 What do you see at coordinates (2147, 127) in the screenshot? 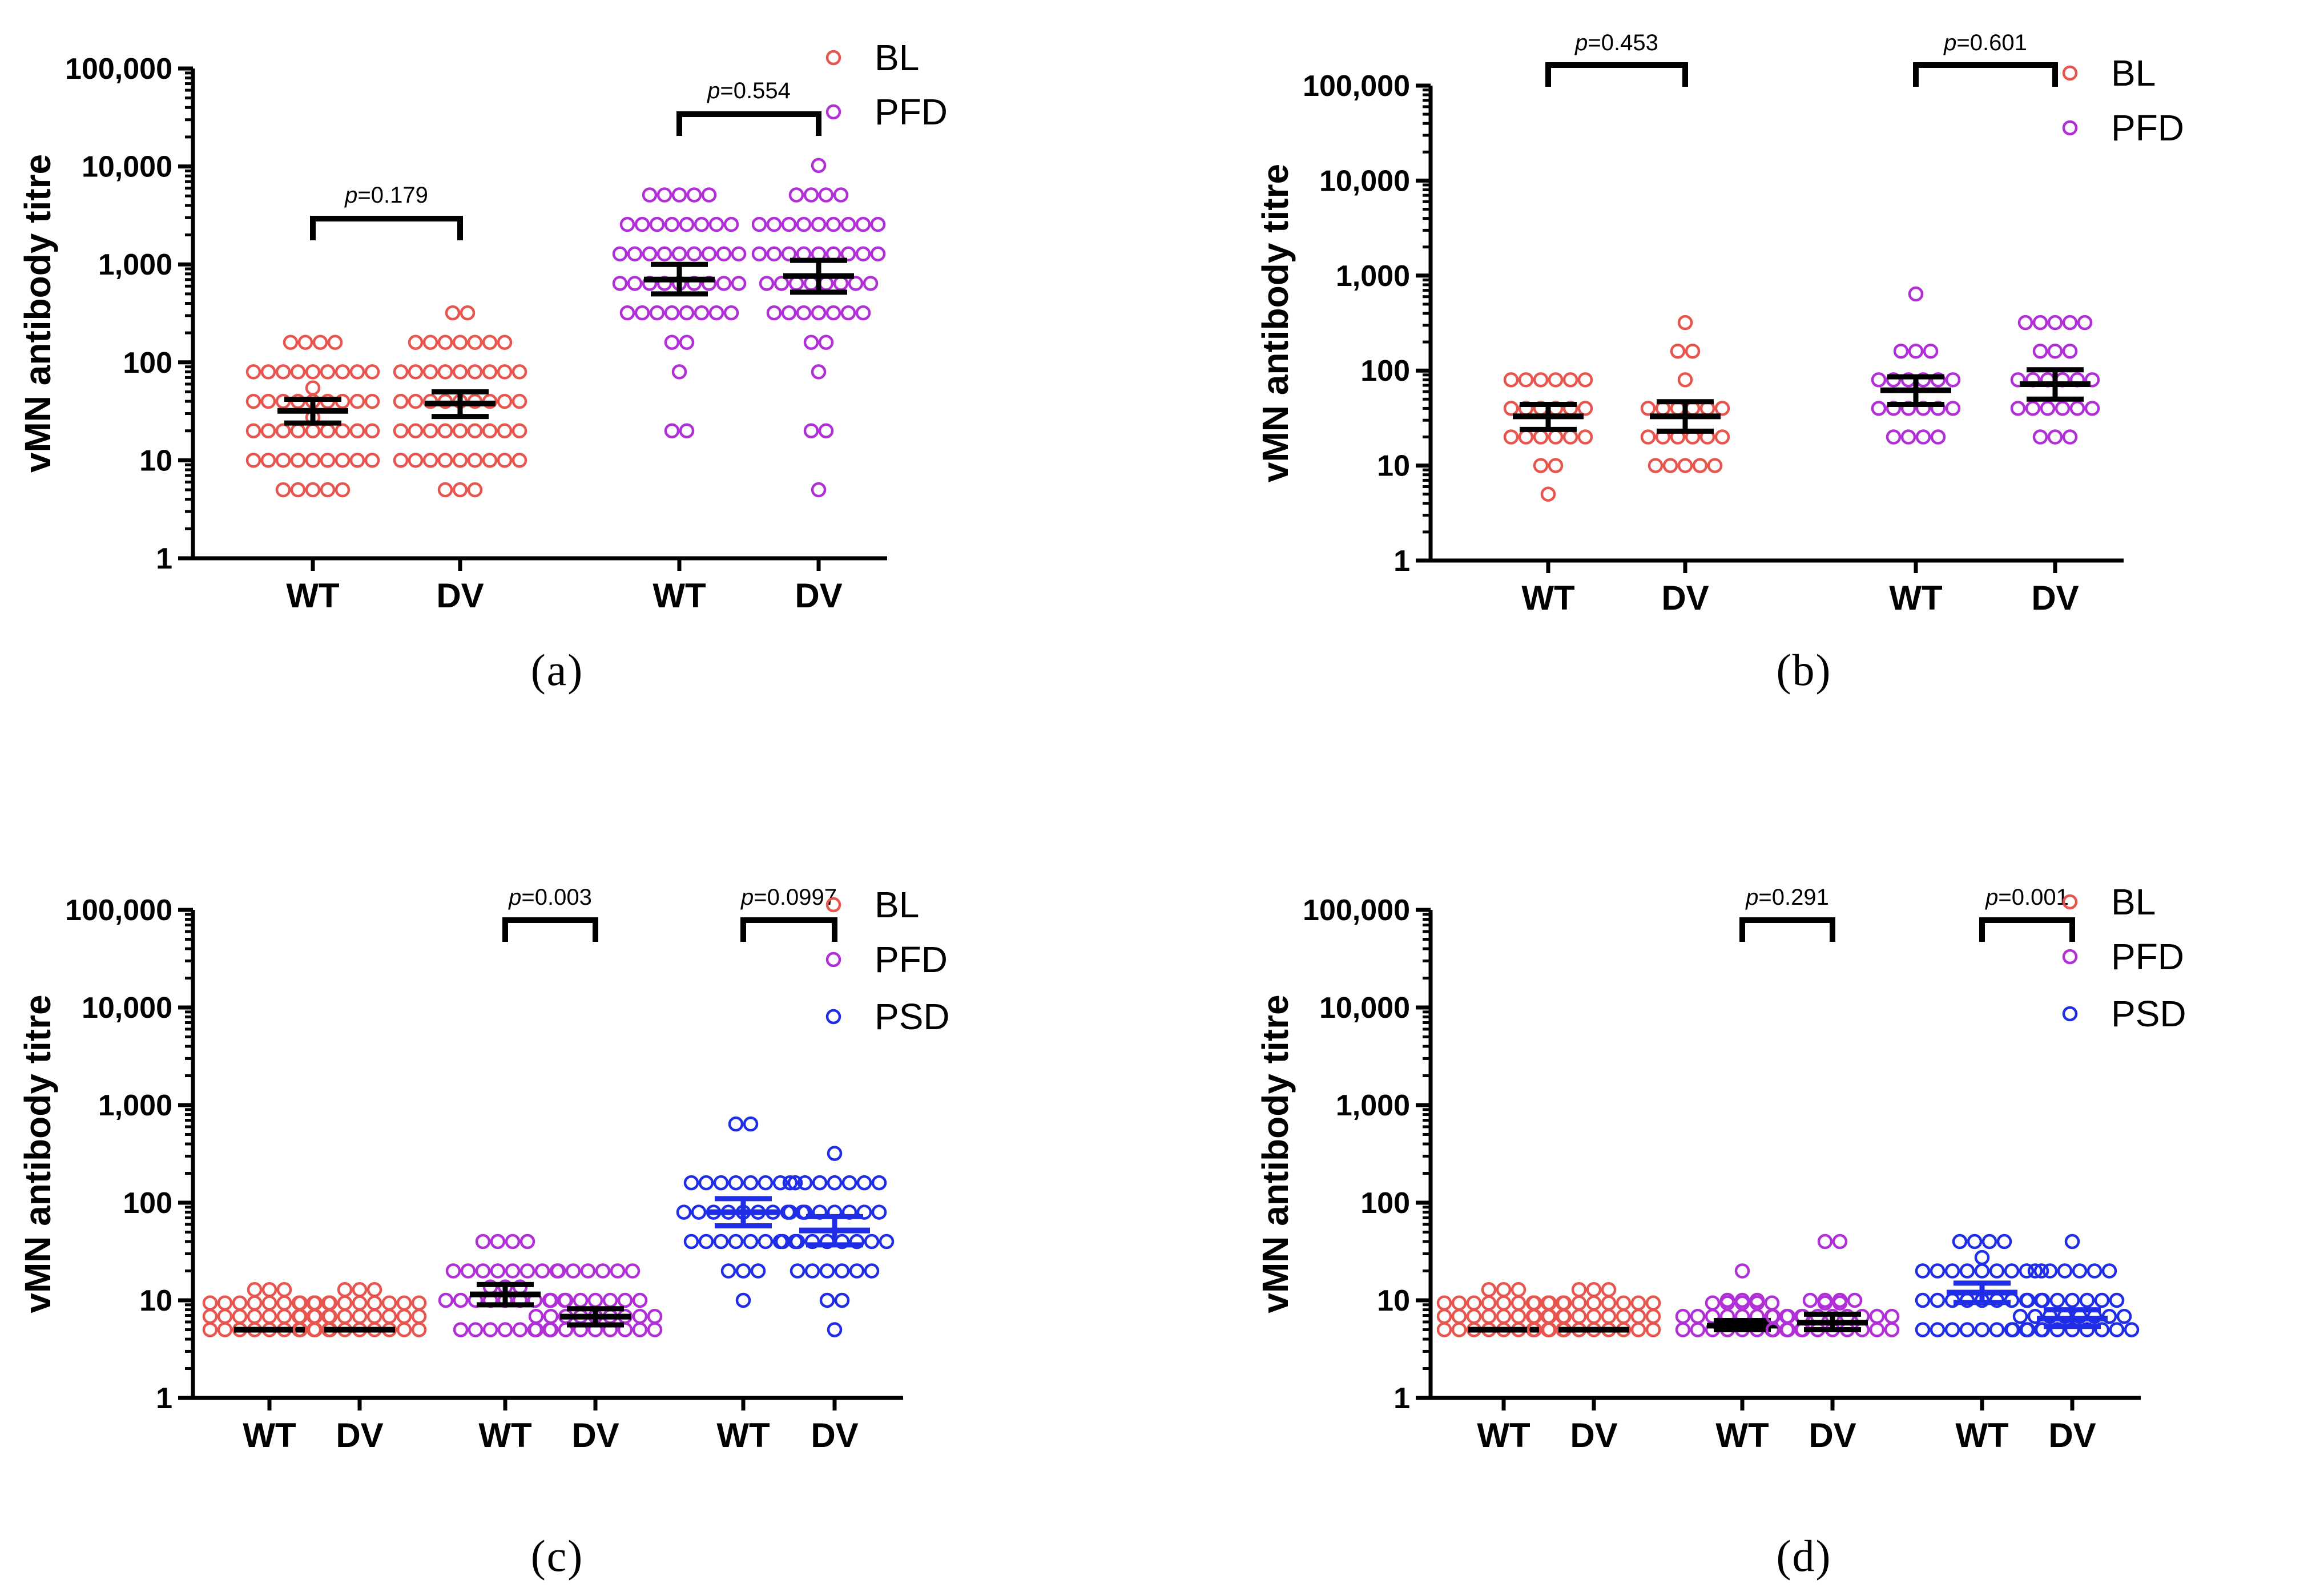
I see `legend-label: PFD` at bounding box center [2147, 127].